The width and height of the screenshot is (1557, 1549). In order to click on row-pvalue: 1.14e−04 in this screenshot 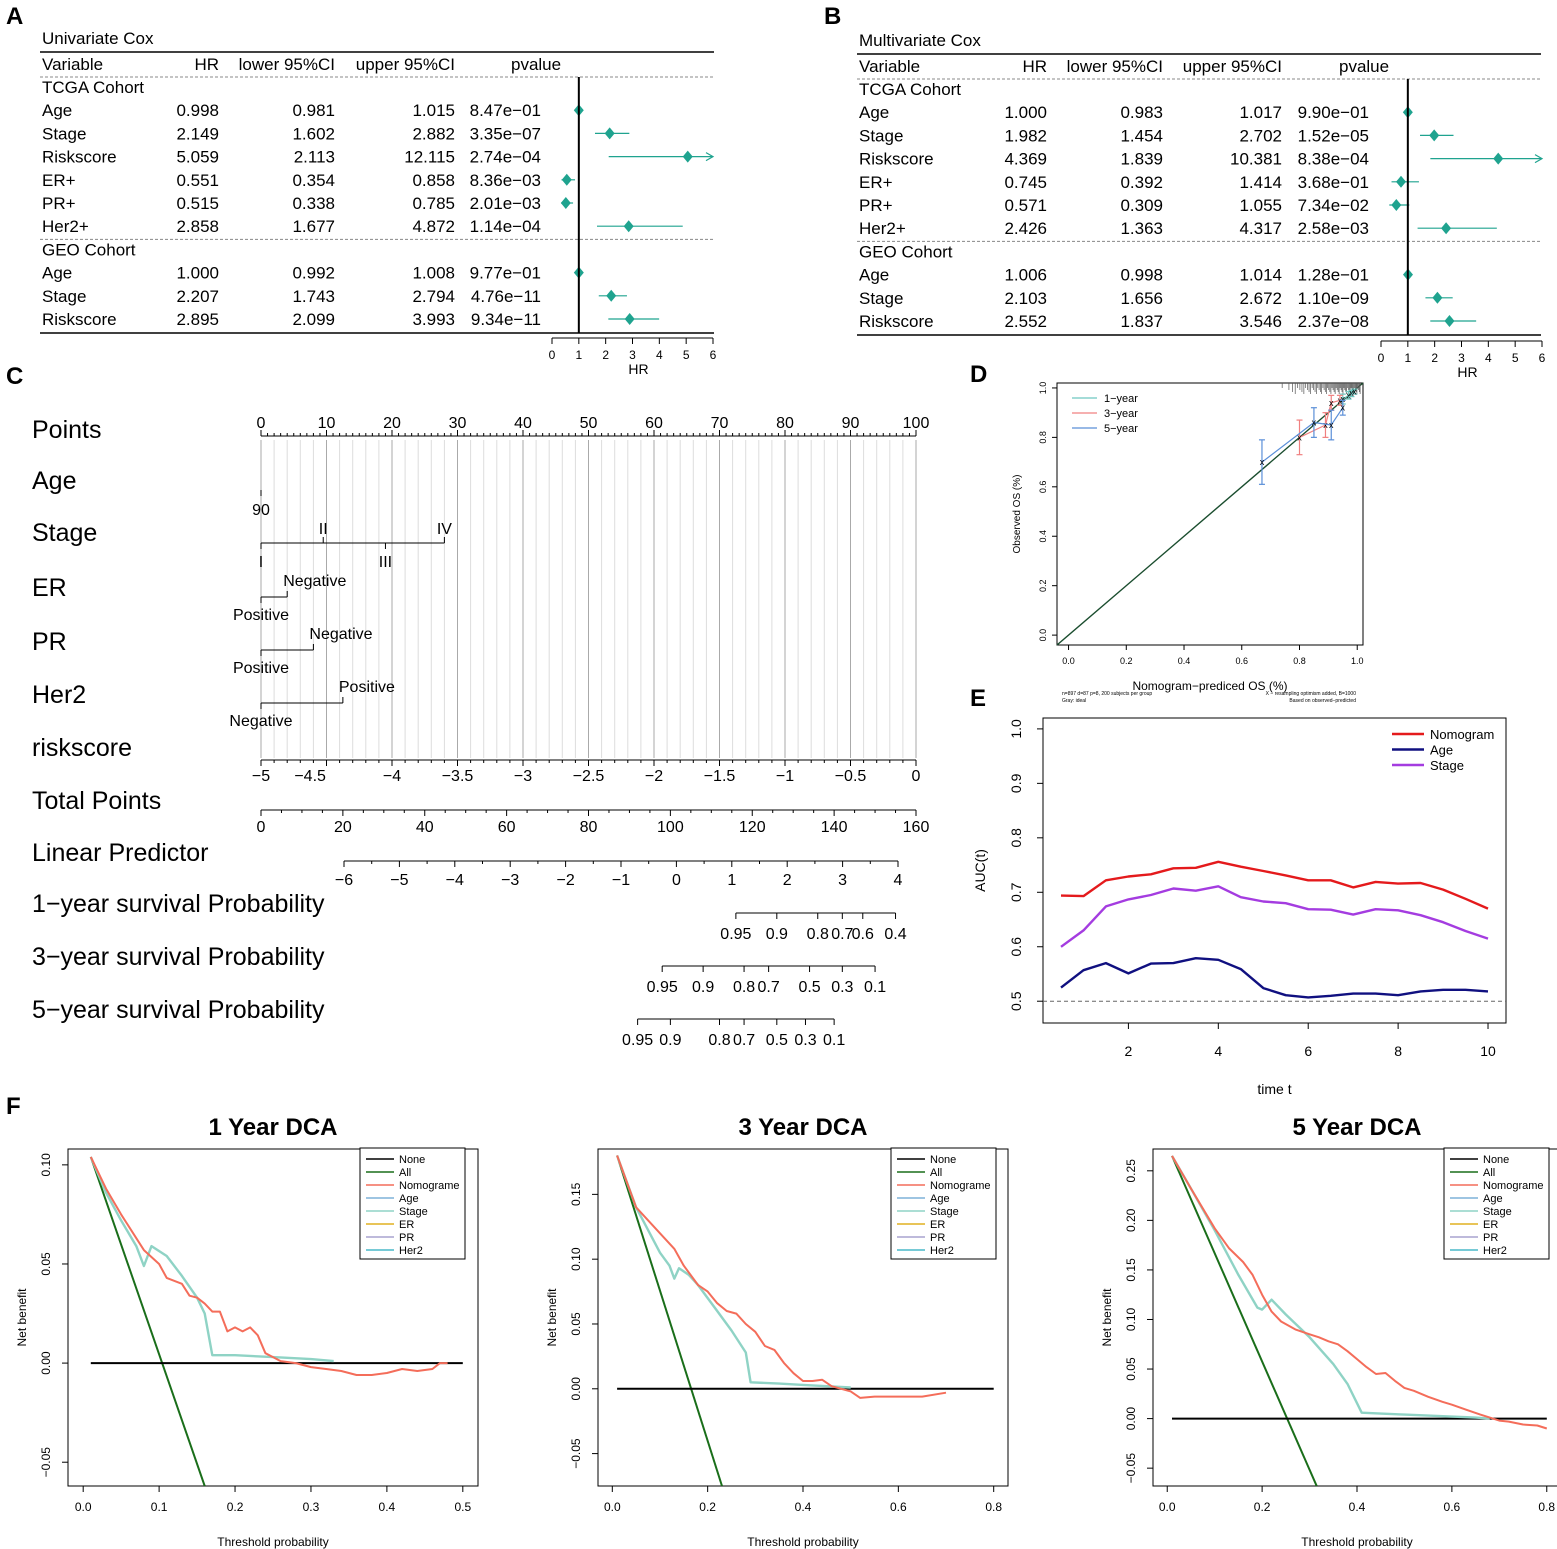, I will do `click(505, 226)`.